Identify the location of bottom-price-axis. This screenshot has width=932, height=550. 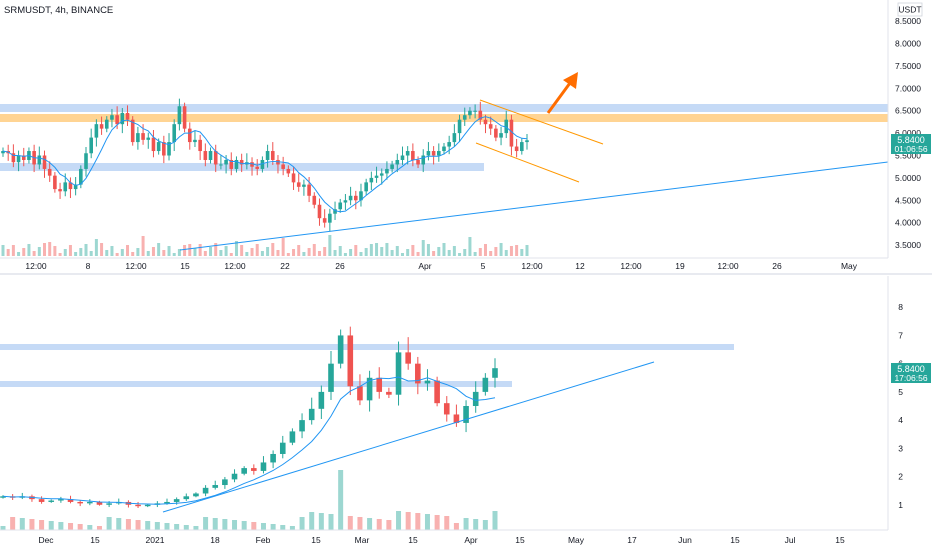
(910, 403).